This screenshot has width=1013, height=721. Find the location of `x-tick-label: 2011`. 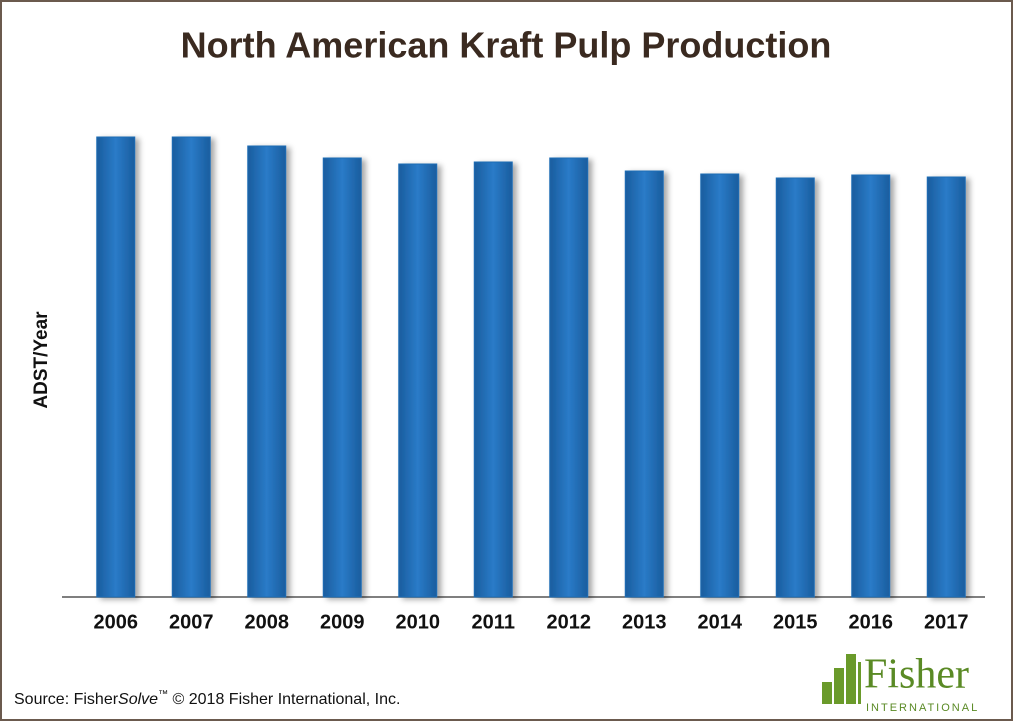

x-tick-label: 2011 is located at coordinates (493, 622).